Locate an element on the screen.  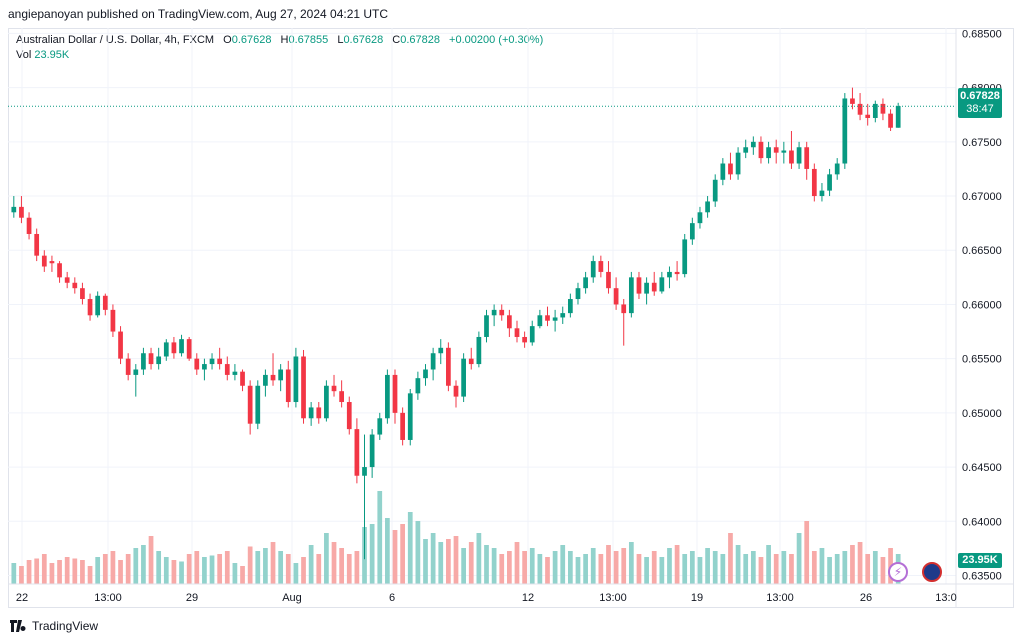
volume-value: 23.95K is located at coordinates (52, 55).